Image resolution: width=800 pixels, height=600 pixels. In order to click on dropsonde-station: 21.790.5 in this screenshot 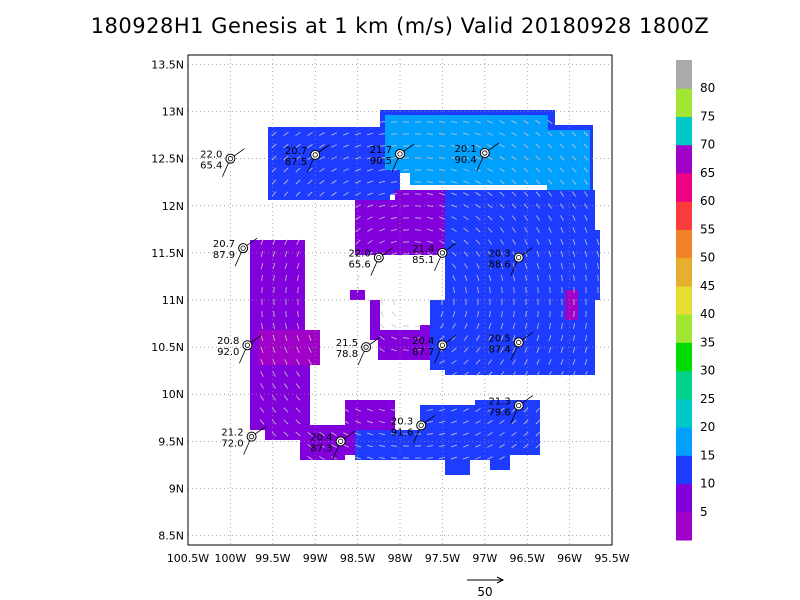, I will do `click(392, 158)`.